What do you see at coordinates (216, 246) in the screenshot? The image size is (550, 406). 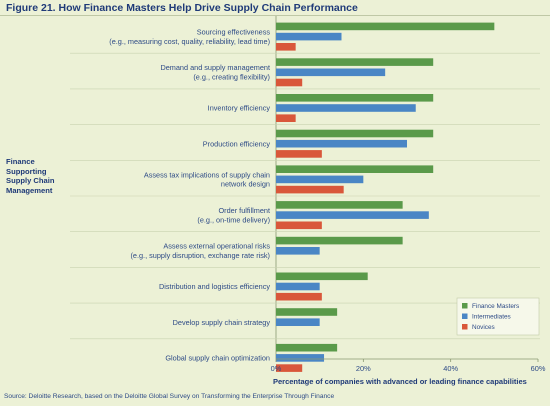 I see `category-label: Assess external operational risks` at bounding box center [216, 246].